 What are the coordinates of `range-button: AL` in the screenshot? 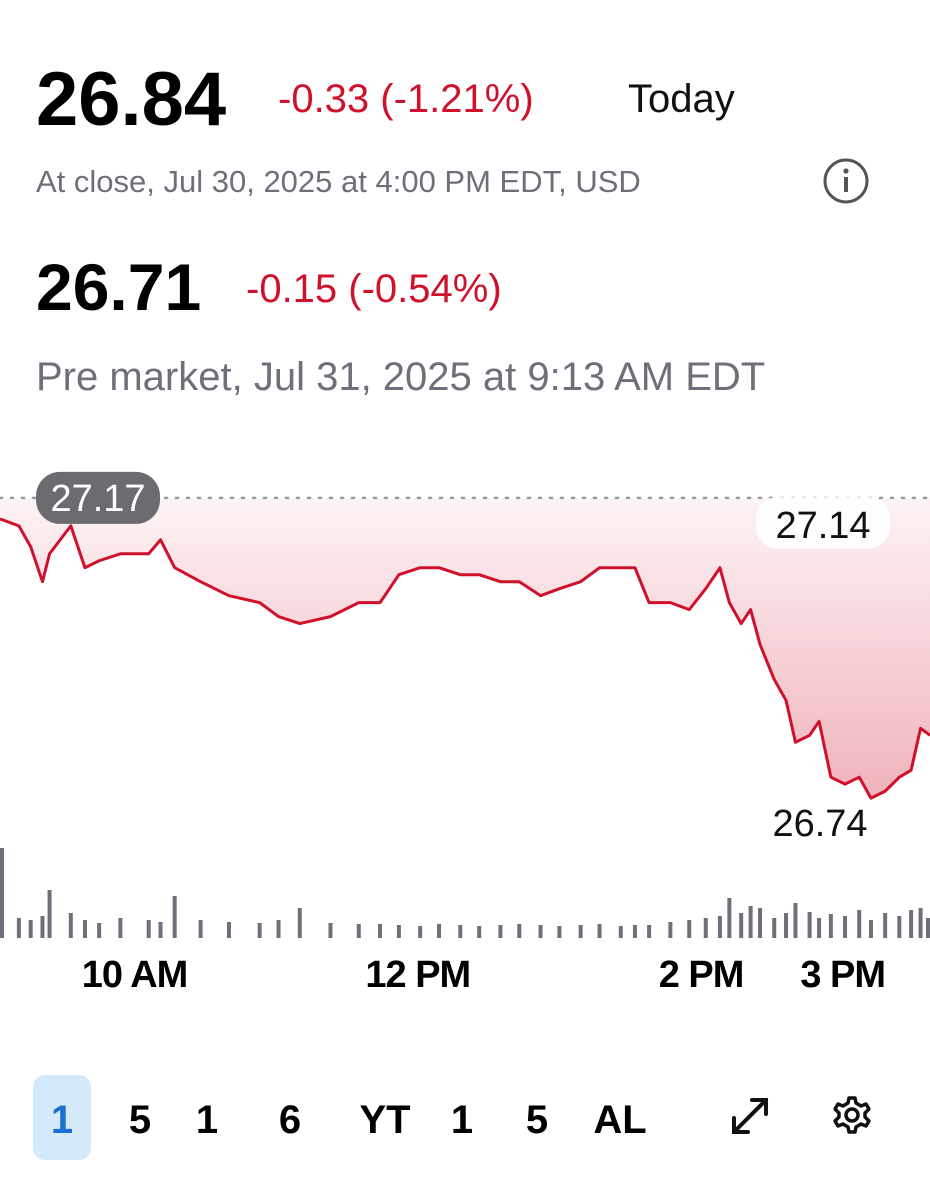 It's located at (619, 1120).